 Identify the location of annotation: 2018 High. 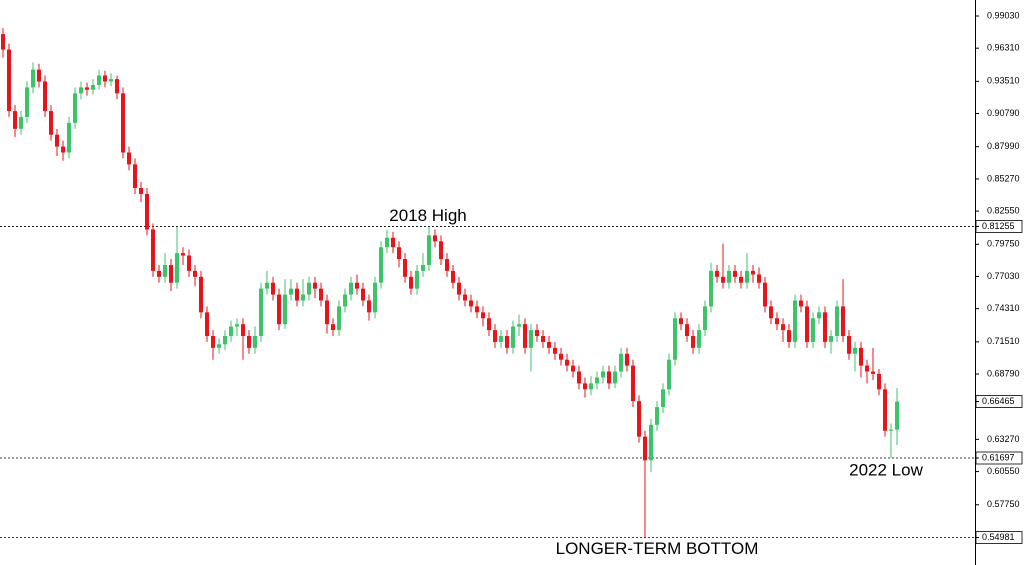
(428, 215).